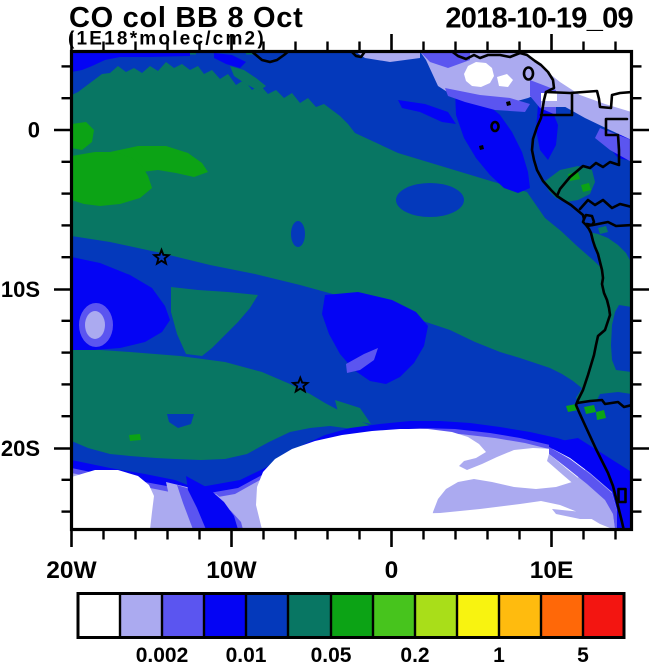 Image resolution: width=650 pixels, height=667 pixels. I want to click on svg-text: (1E18*molec/cm2), so click(167, 39).